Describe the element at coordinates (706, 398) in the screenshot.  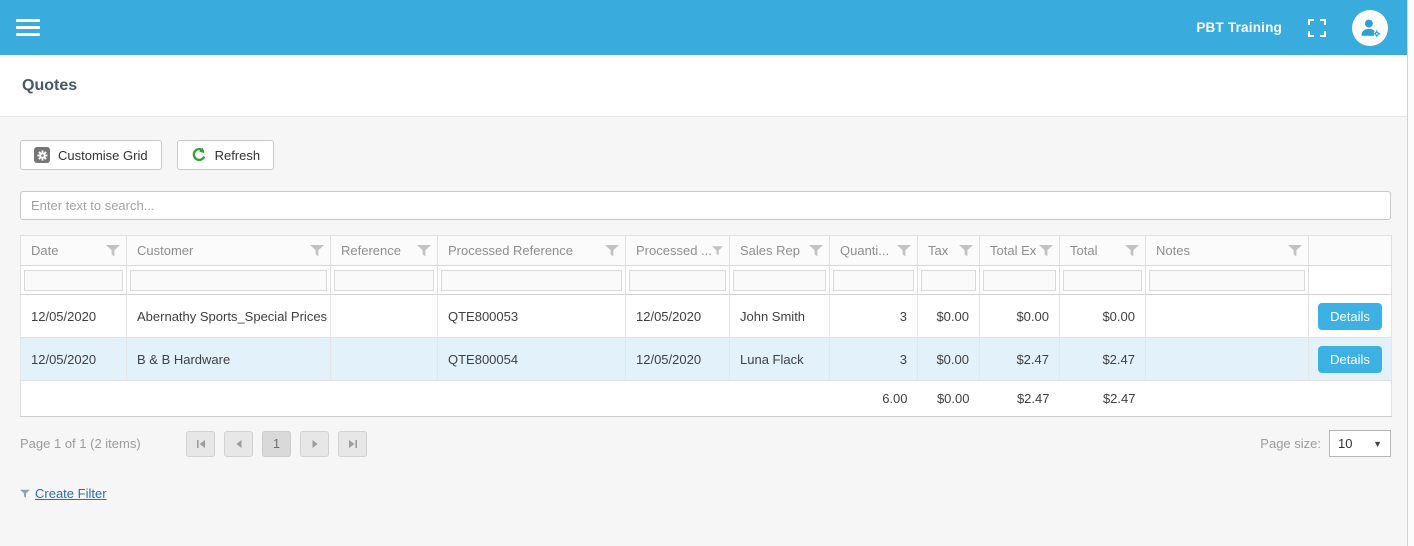
I see `grid-summary-row: 6.00 $0.00 $2.47 $2.47` at that location.